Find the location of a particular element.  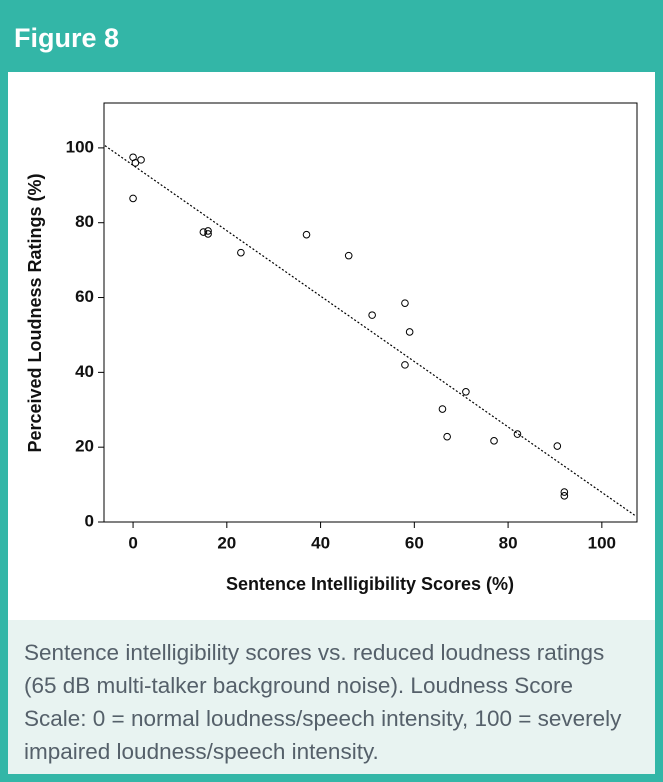

x-tick-label: 40 is located at coordinates (320, 542).